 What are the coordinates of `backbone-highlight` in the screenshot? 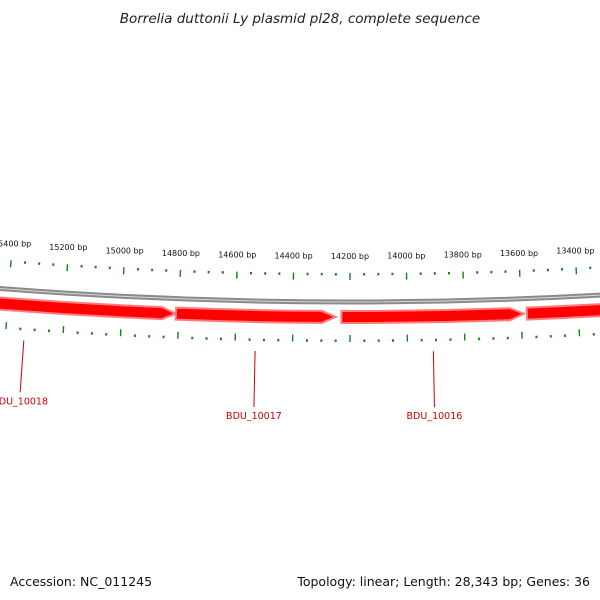 It's located at (300, 295).